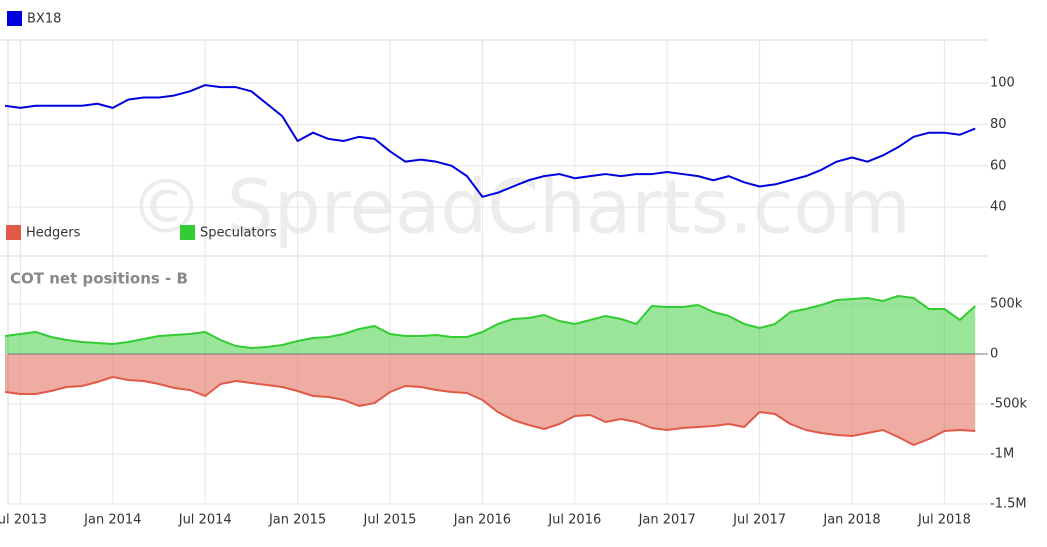 The width and height of the screenshot is (1047, 547). I want to click on x-tick-label: Jan 2017, so click(667, 520).